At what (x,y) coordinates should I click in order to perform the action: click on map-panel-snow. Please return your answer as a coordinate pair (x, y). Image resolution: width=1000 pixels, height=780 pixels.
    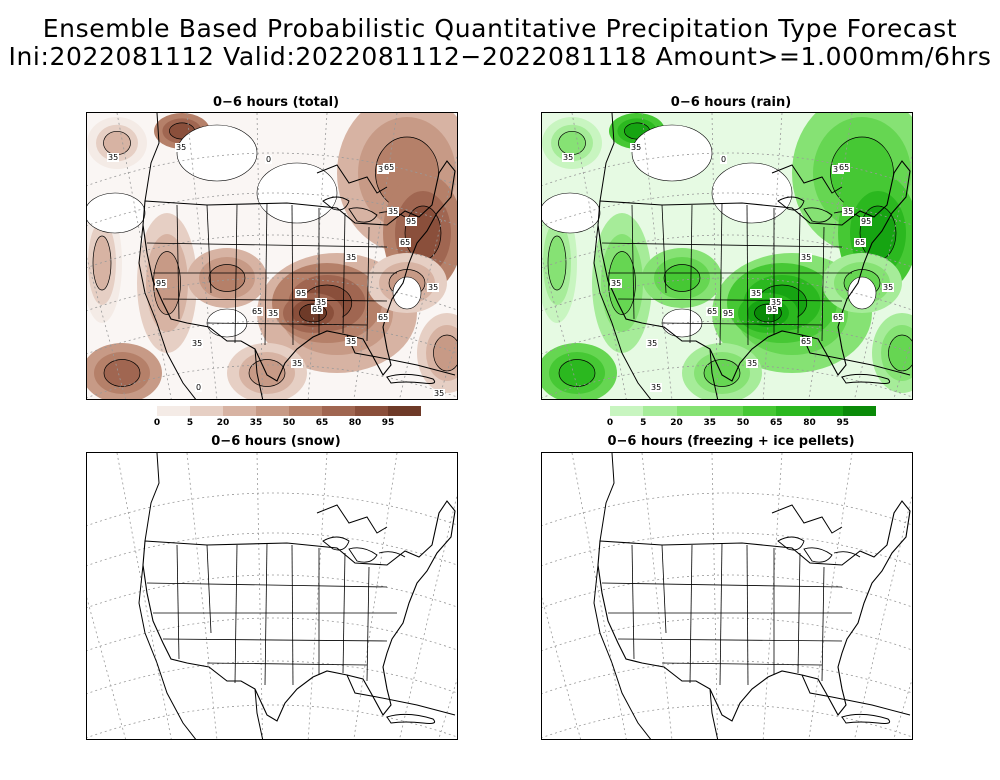
    Looking at the image, I should click on (272, 596).